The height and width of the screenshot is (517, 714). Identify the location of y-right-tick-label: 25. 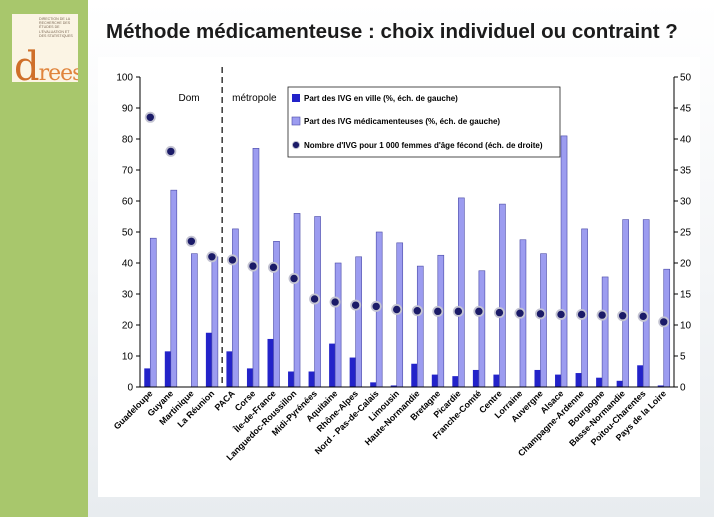
(686, 233).